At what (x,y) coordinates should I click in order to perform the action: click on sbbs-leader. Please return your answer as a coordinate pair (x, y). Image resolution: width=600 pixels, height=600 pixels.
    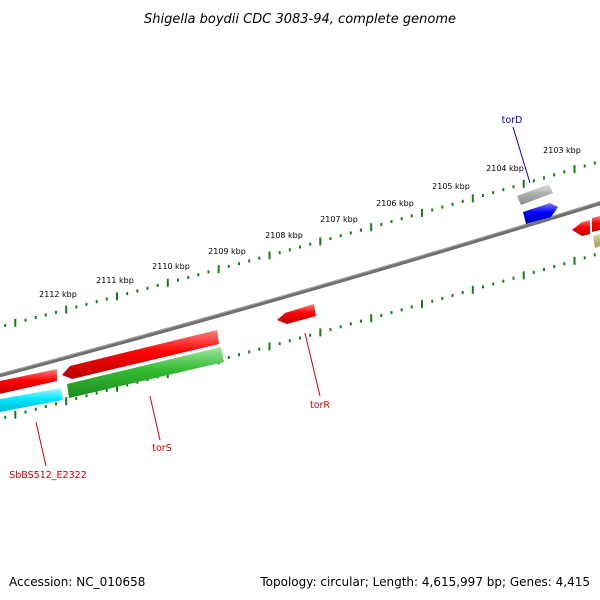
    Looking at the image, I should click on (41, 444).